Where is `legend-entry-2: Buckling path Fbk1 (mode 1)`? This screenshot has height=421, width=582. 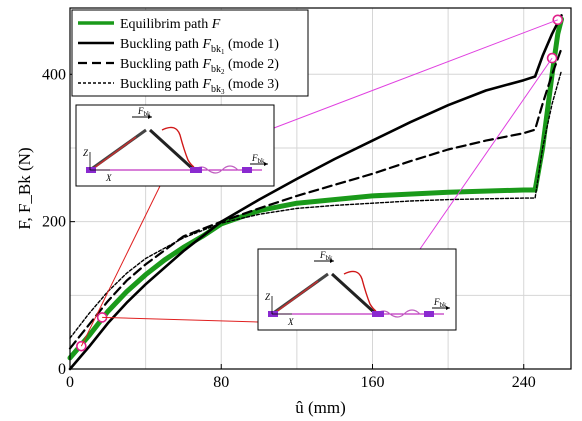
legend-entry-2: Buckling path Fbk1 (mode 1) is located at coordinates (199, 46).